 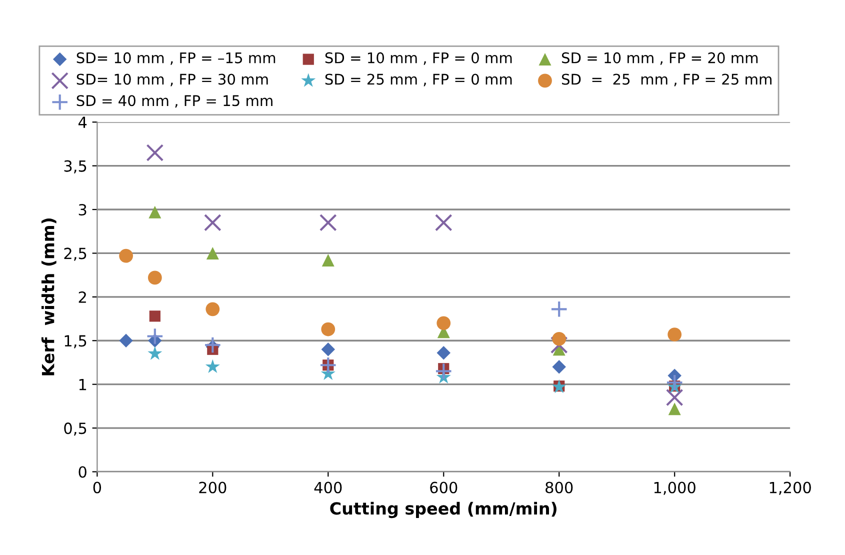 What do you see at coordinates (328, 488) in the screenshot?
I see `x-tick-label: 400` at bounding box center [328, 488].